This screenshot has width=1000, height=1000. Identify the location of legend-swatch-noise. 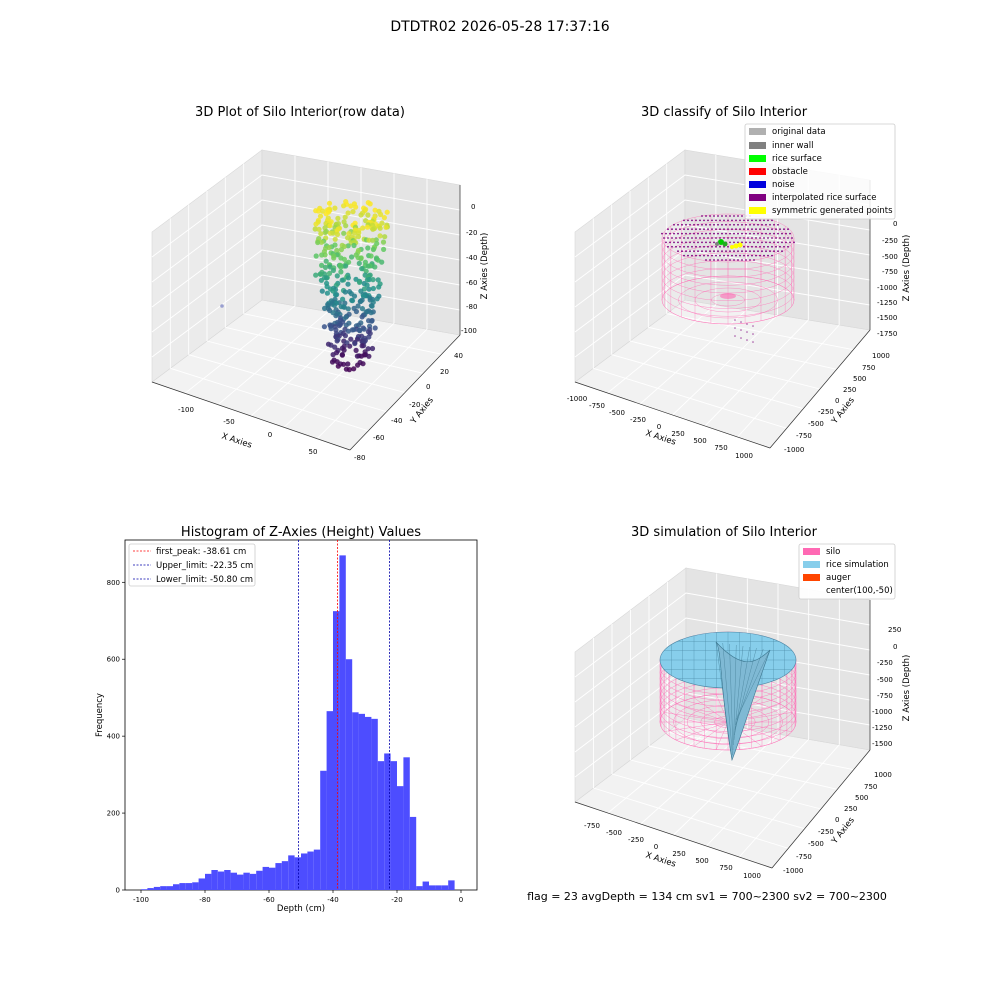
(757, 184).